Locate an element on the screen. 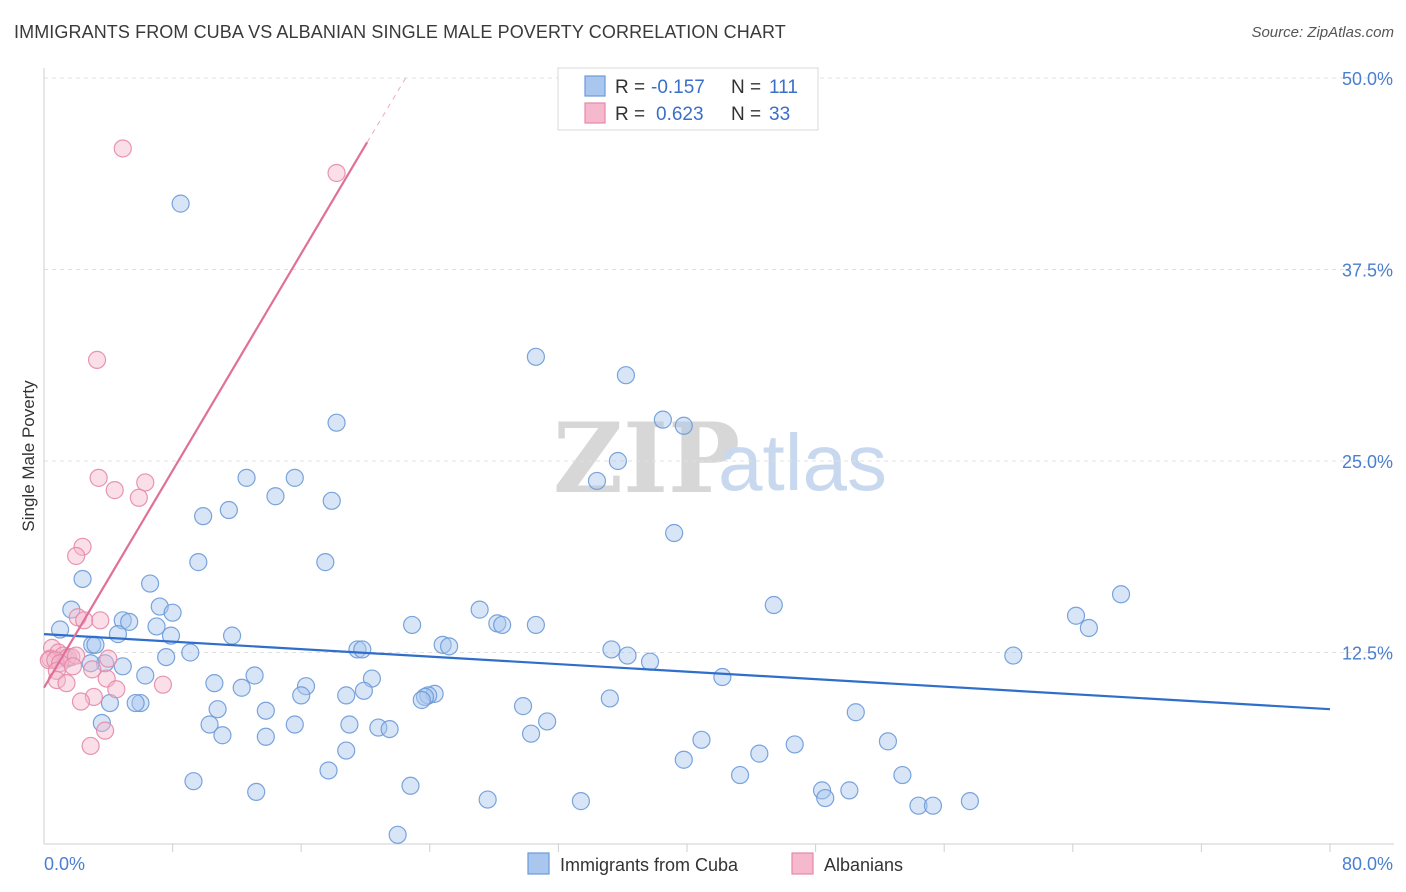 This screenshot has height=892, width=1406. y-tick-labels: 12.5% 25.0% 37.5% 50.0% is located at coordinates (1367, 366).